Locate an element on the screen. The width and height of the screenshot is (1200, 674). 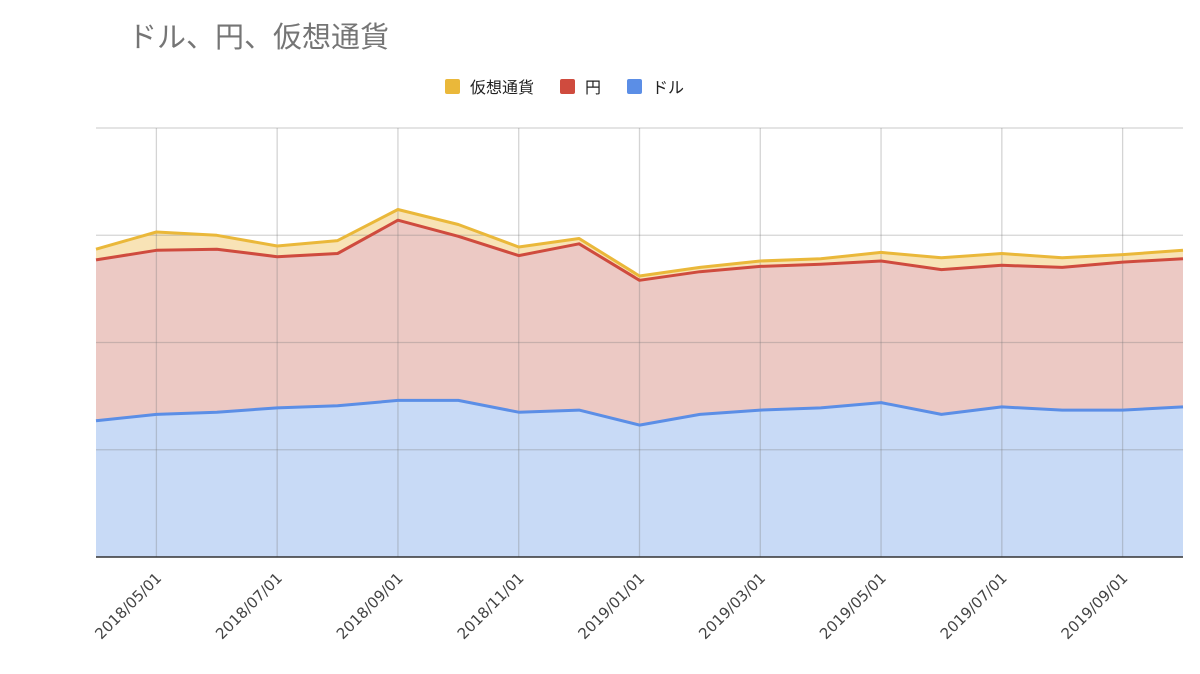
chart-legend: 仮想通貨 円 ドル is located at coordinates (577, 86).